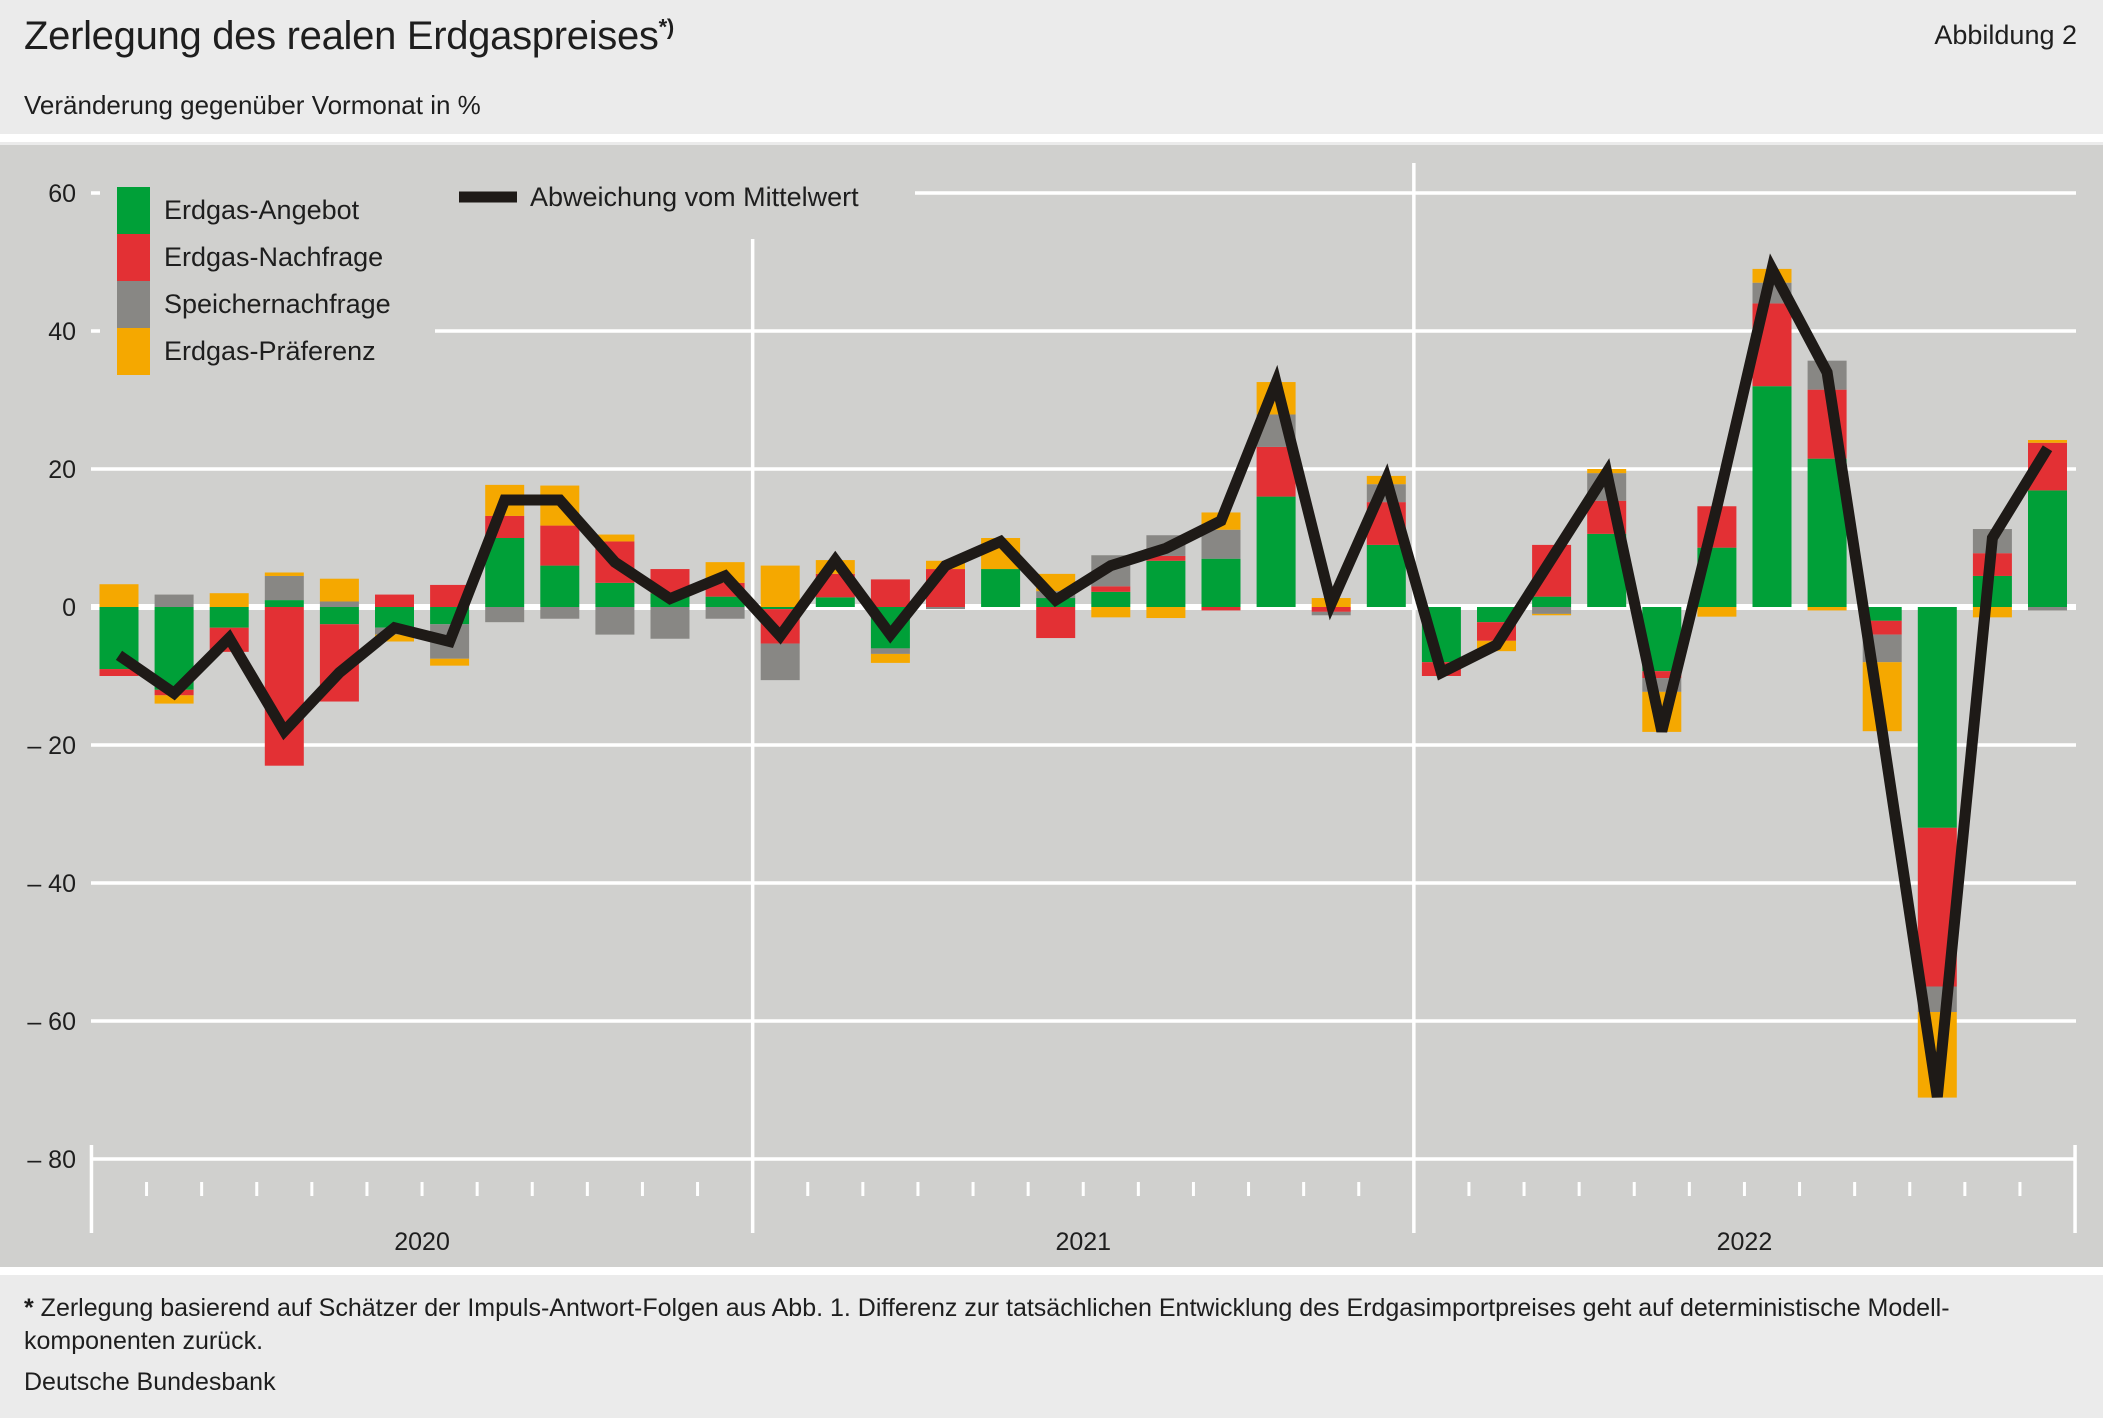  Describe the element at coordinates (51, 884) in the screenshot. I see `y-tick-label: – 40` at that location.